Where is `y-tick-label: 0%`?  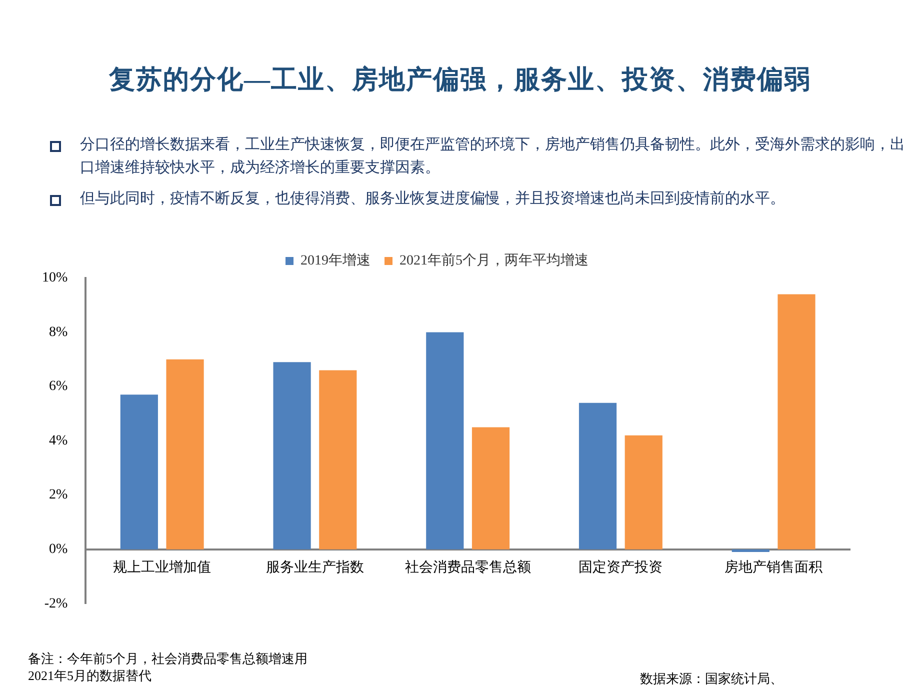 y-tick-label: 0% is located at coordinates (58, 550).